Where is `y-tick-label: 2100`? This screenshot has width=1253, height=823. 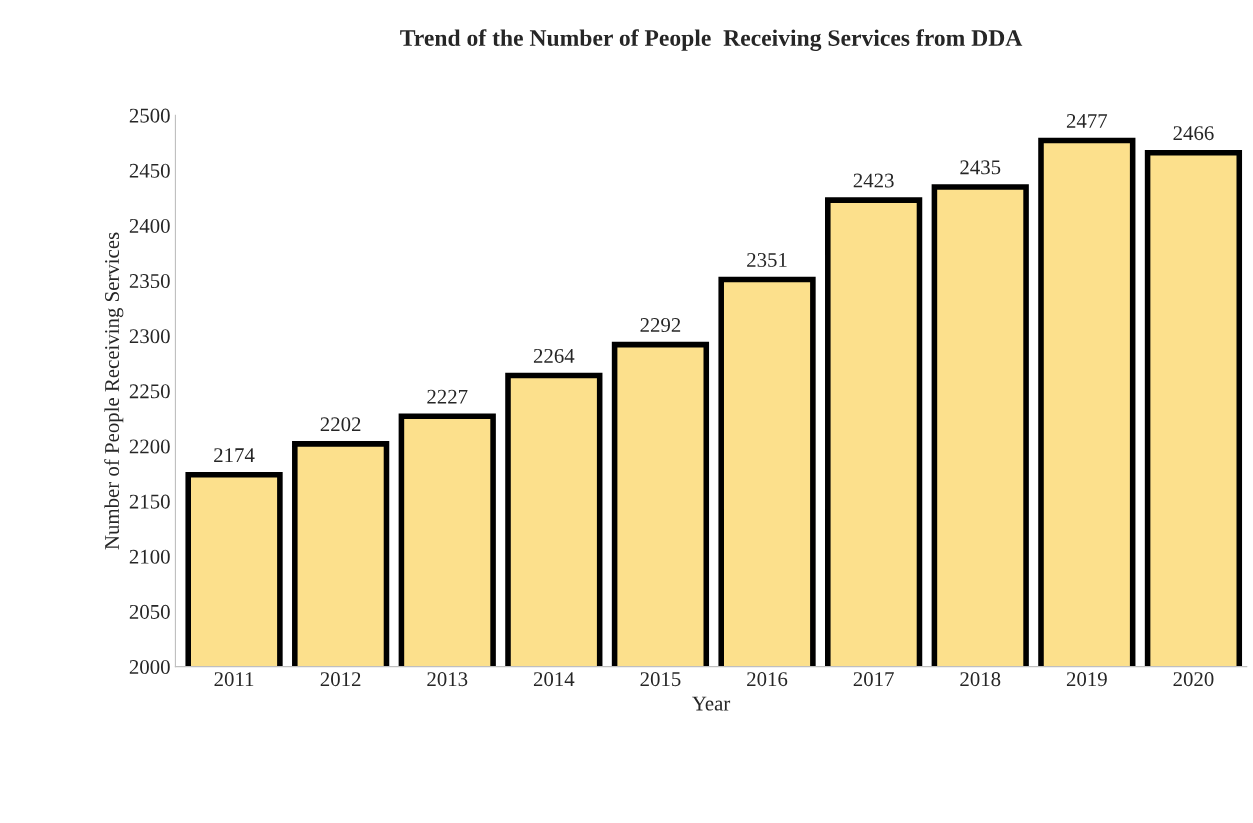 y-tick-label: 2100 is located at coordinates (149, 556).